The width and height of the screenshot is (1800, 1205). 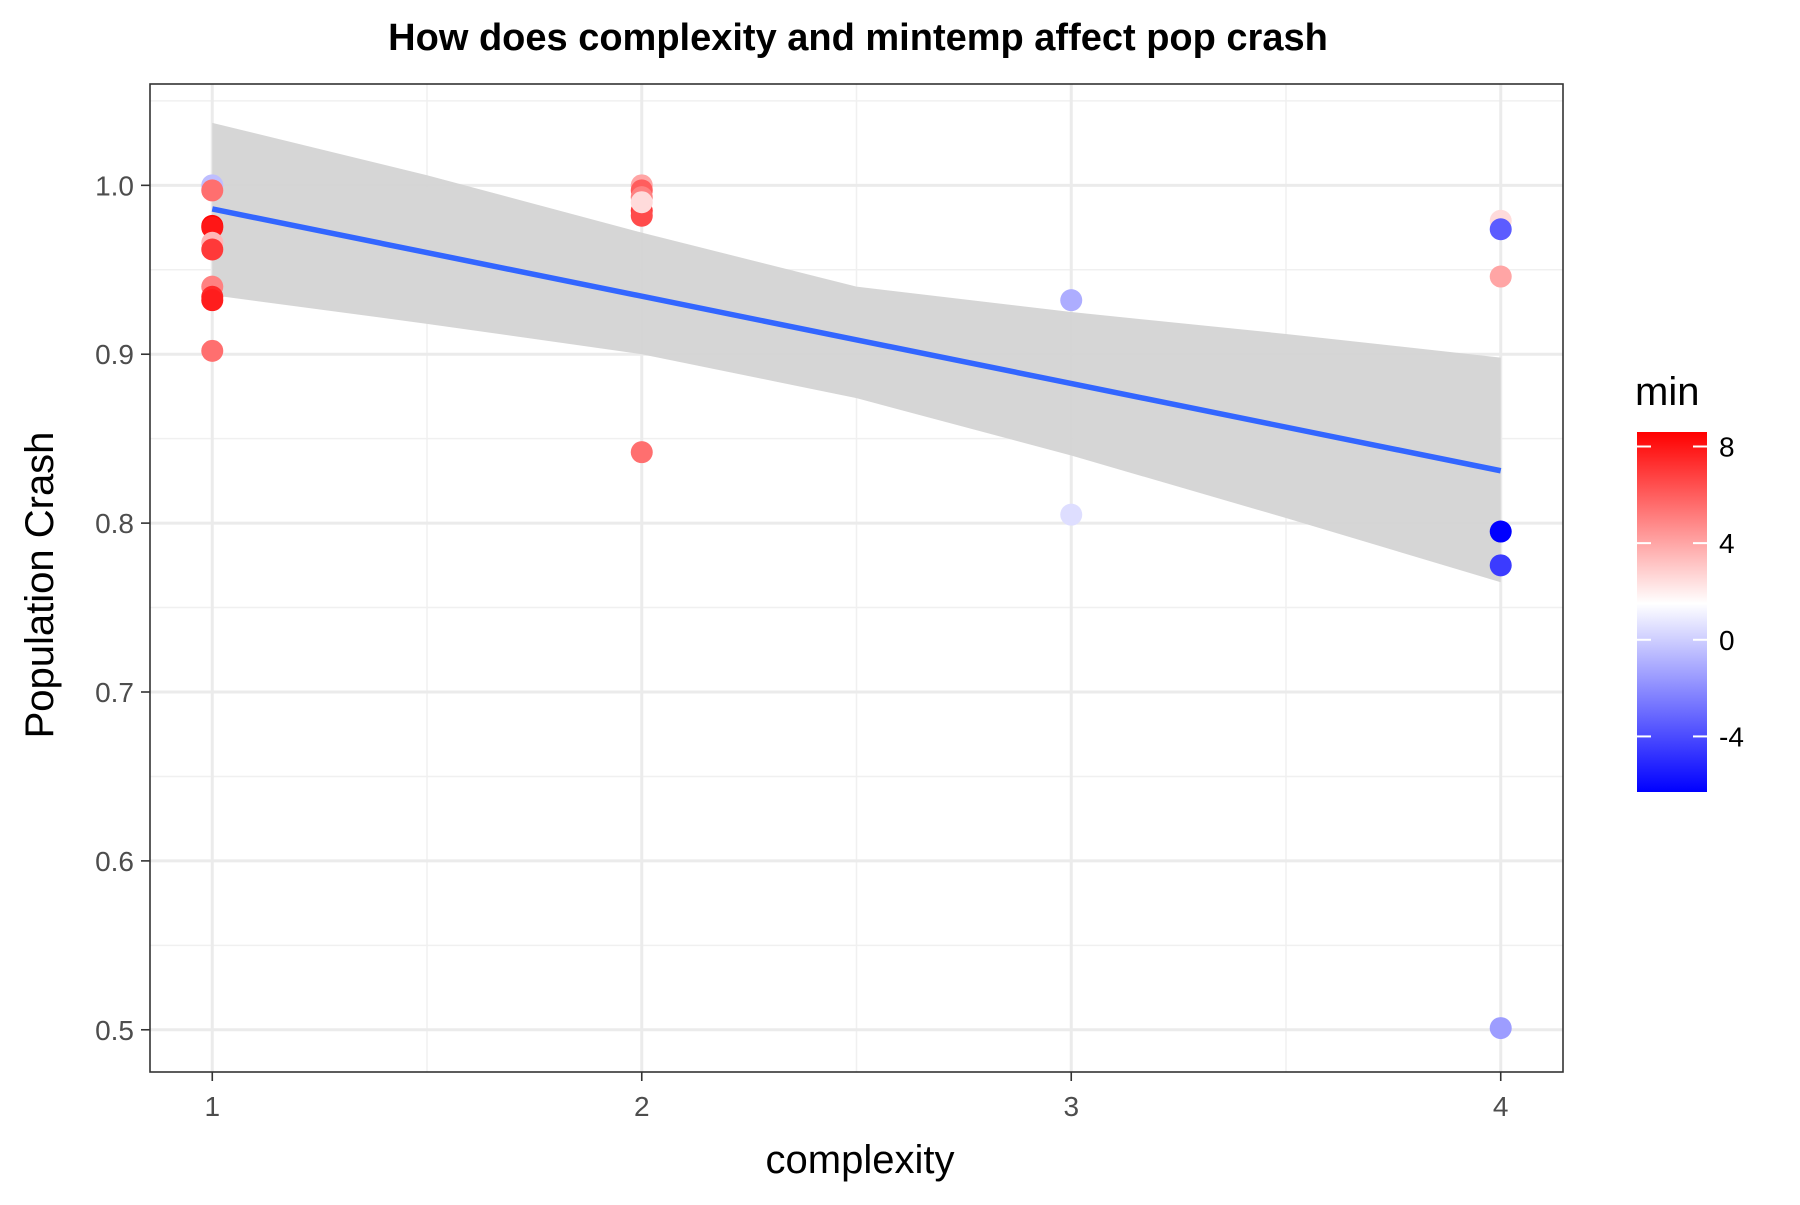 I want to click on y-tick-label: 0.8, so click(x=114, y=523).